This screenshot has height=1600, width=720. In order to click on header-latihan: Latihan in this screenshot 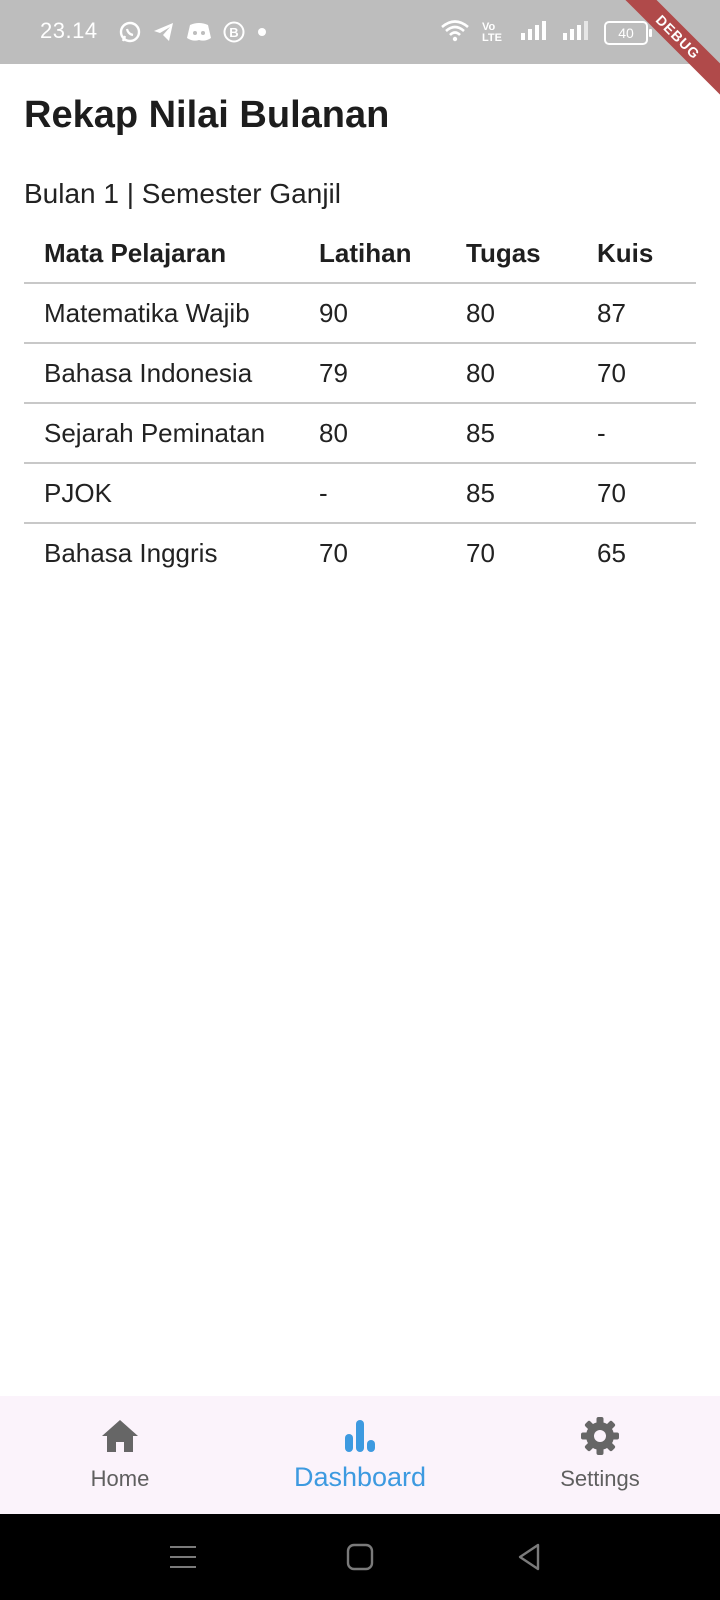, I will do `click(365, 252)`.